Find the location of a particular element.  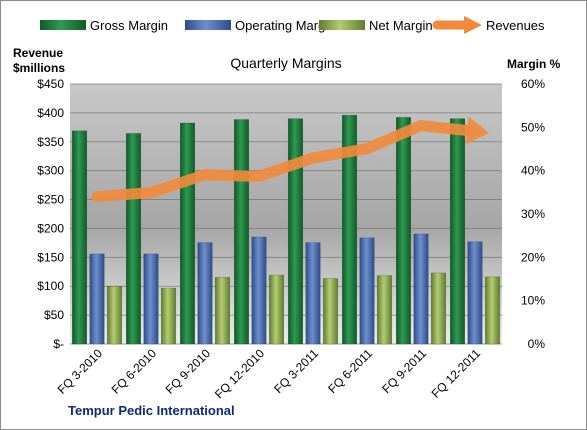

legend-item-revenues: Revenues is located at coordinates (488, 25).